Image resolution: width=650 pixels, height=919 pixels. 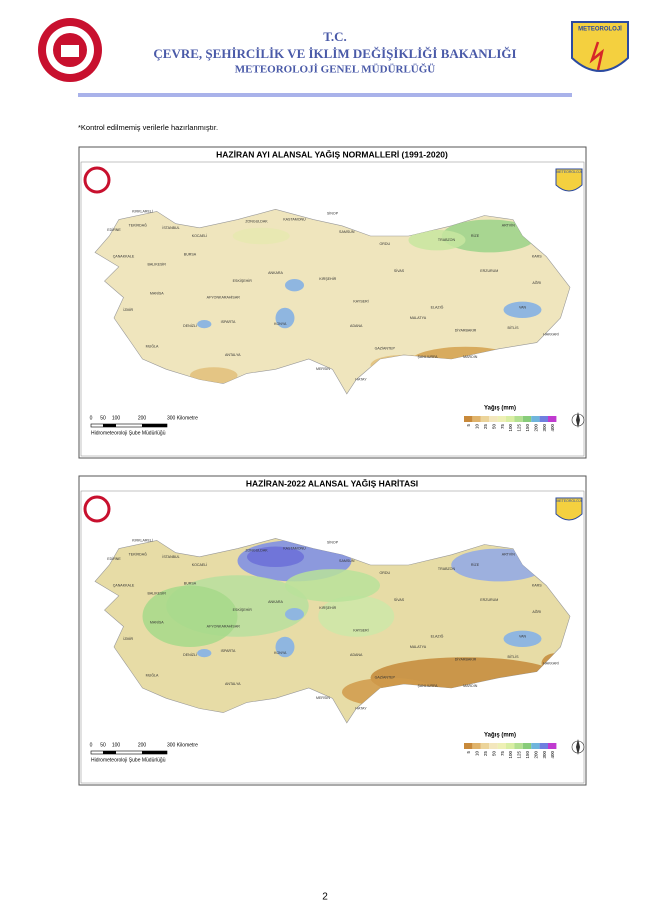 I want to click on city-label: ANTALYA, so click(x=233, y=355).